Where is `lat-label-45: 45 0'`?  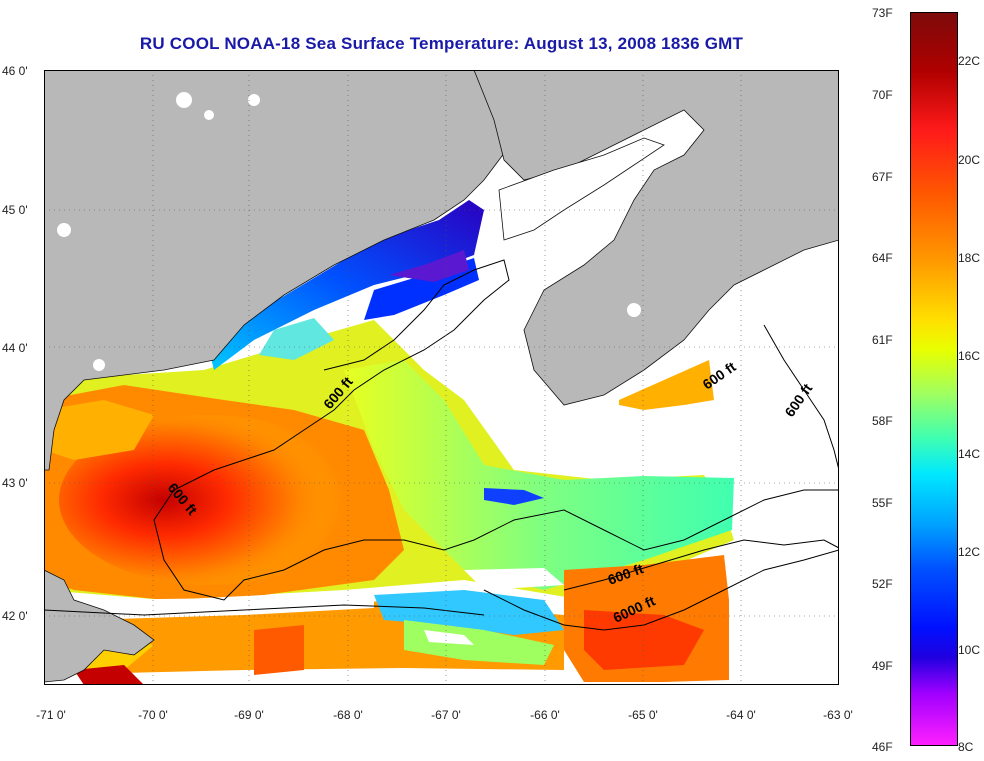
lat-label-45: 45 0' is located at coordinates (15, 210).